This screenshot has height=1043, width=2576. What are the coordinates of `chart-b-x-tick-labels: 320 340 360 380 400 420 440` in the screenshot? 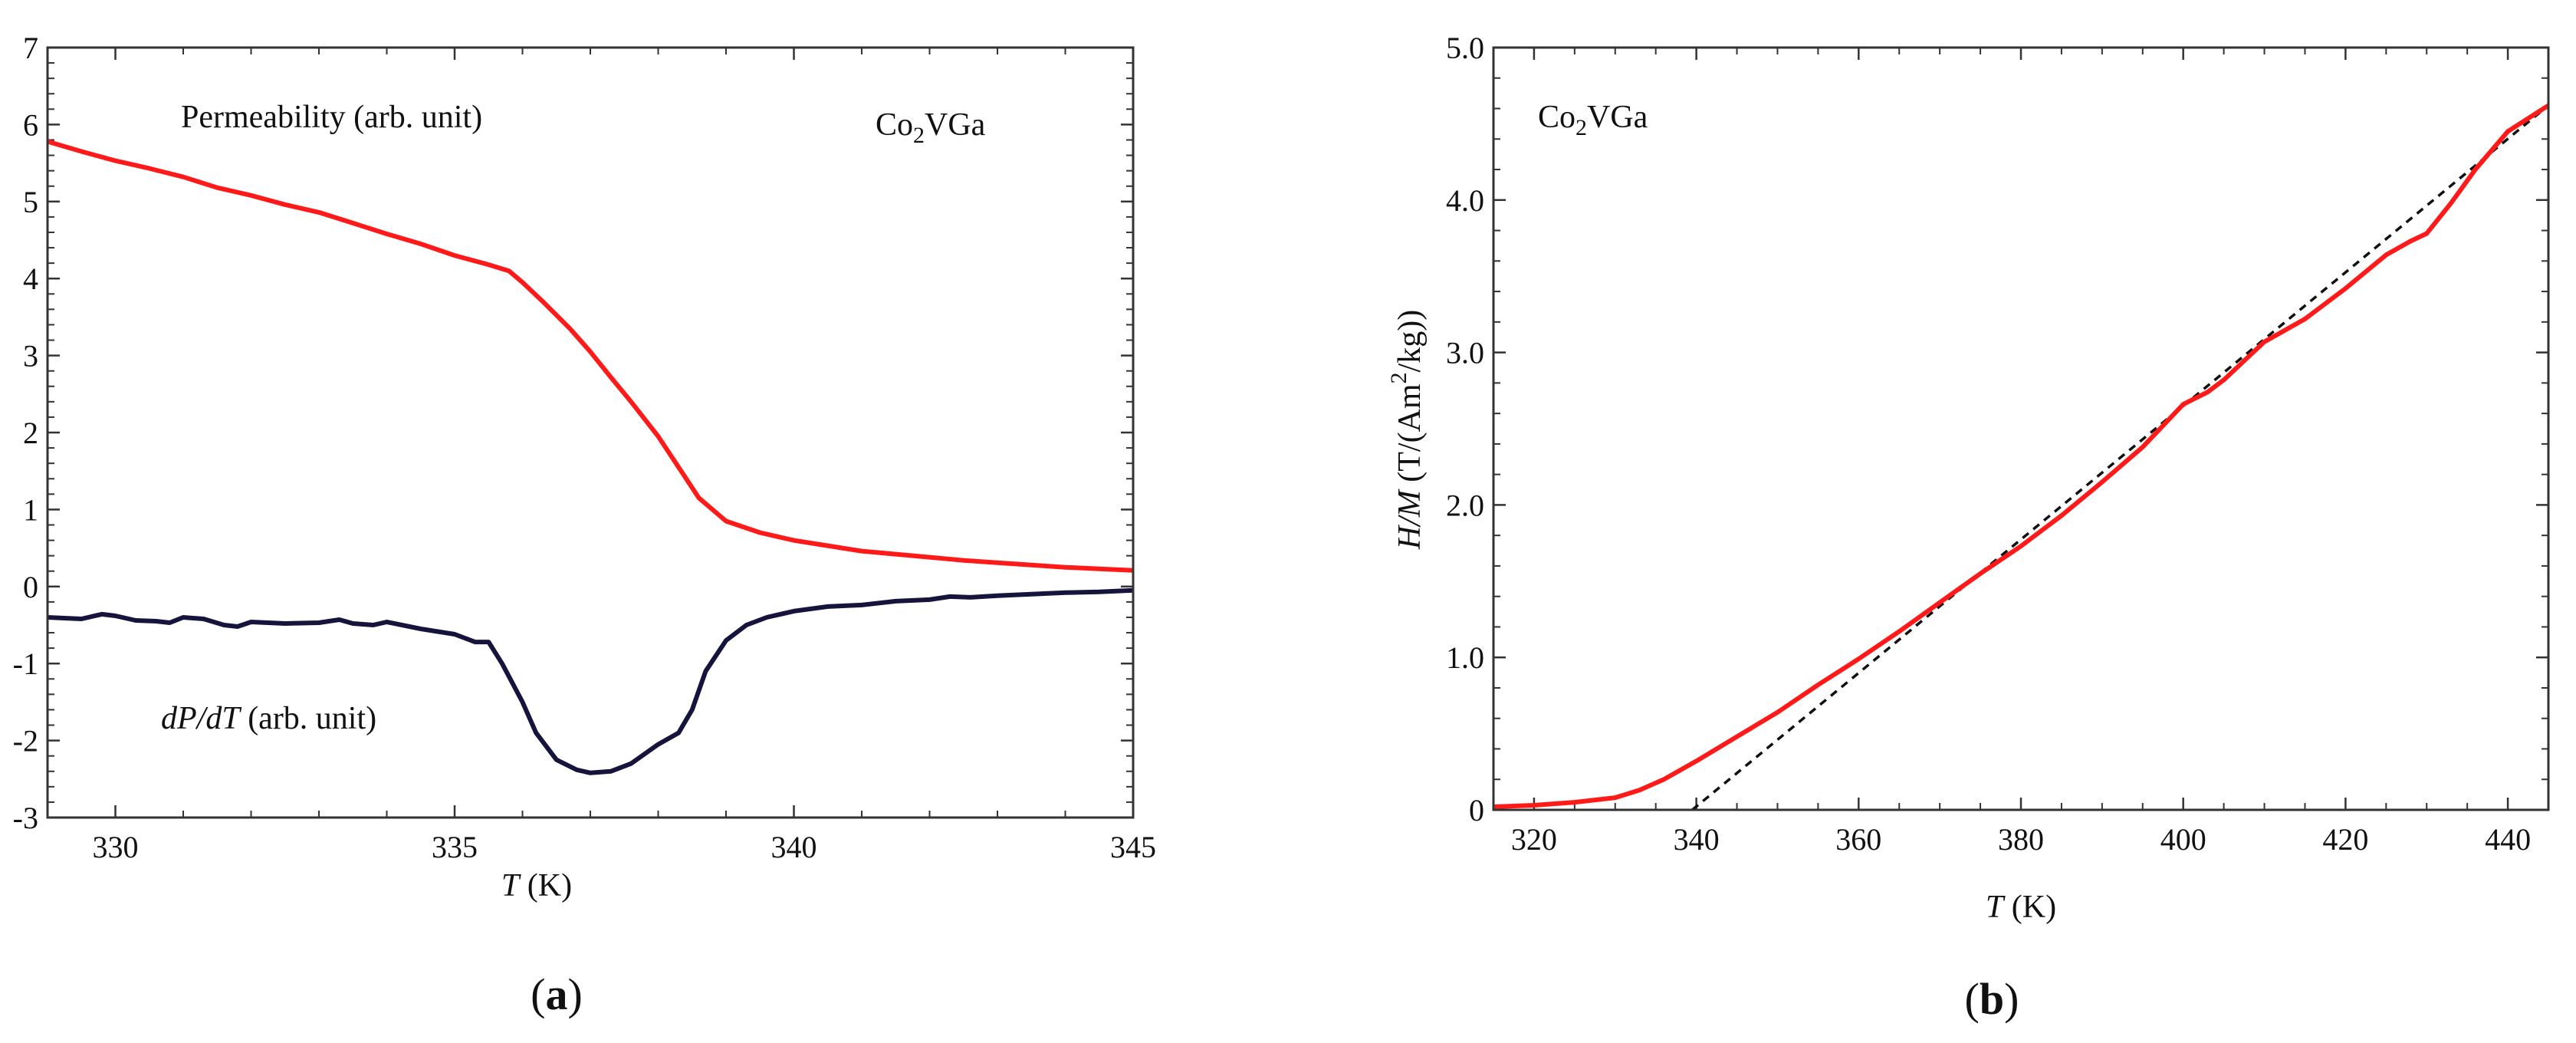 It's located at (2021, 839).